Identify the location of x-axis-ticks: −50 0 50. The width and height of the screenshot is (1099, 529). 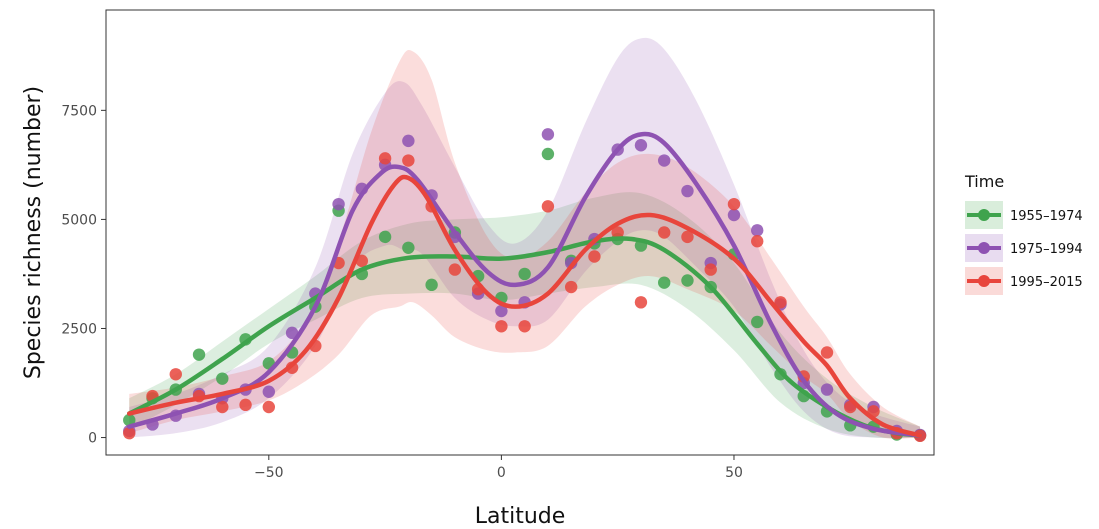
(498, 468).